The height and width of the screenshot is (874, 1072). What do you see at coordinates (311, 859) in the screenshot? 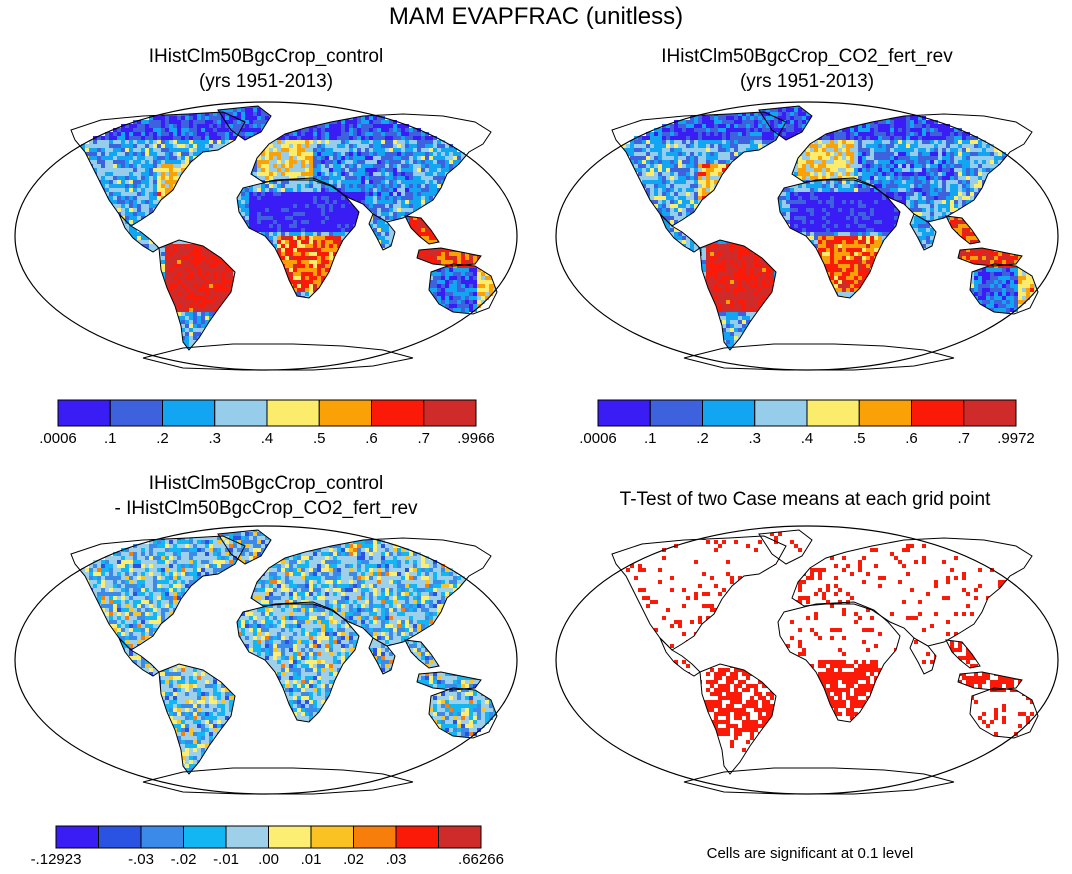
I see `colorbar-tick-label: .01` at bounding box center [311, 859].